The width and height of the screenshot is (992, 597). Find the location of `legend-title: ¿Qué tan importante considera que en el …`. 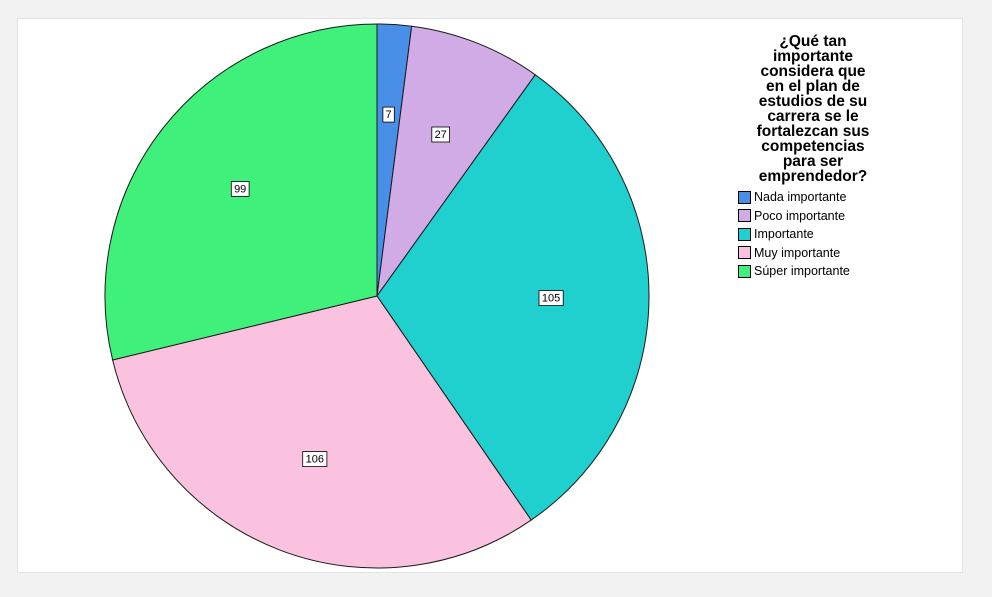

legend-title: ¿Qué tan importante considera que en el … is located at coordinates (813, 109).